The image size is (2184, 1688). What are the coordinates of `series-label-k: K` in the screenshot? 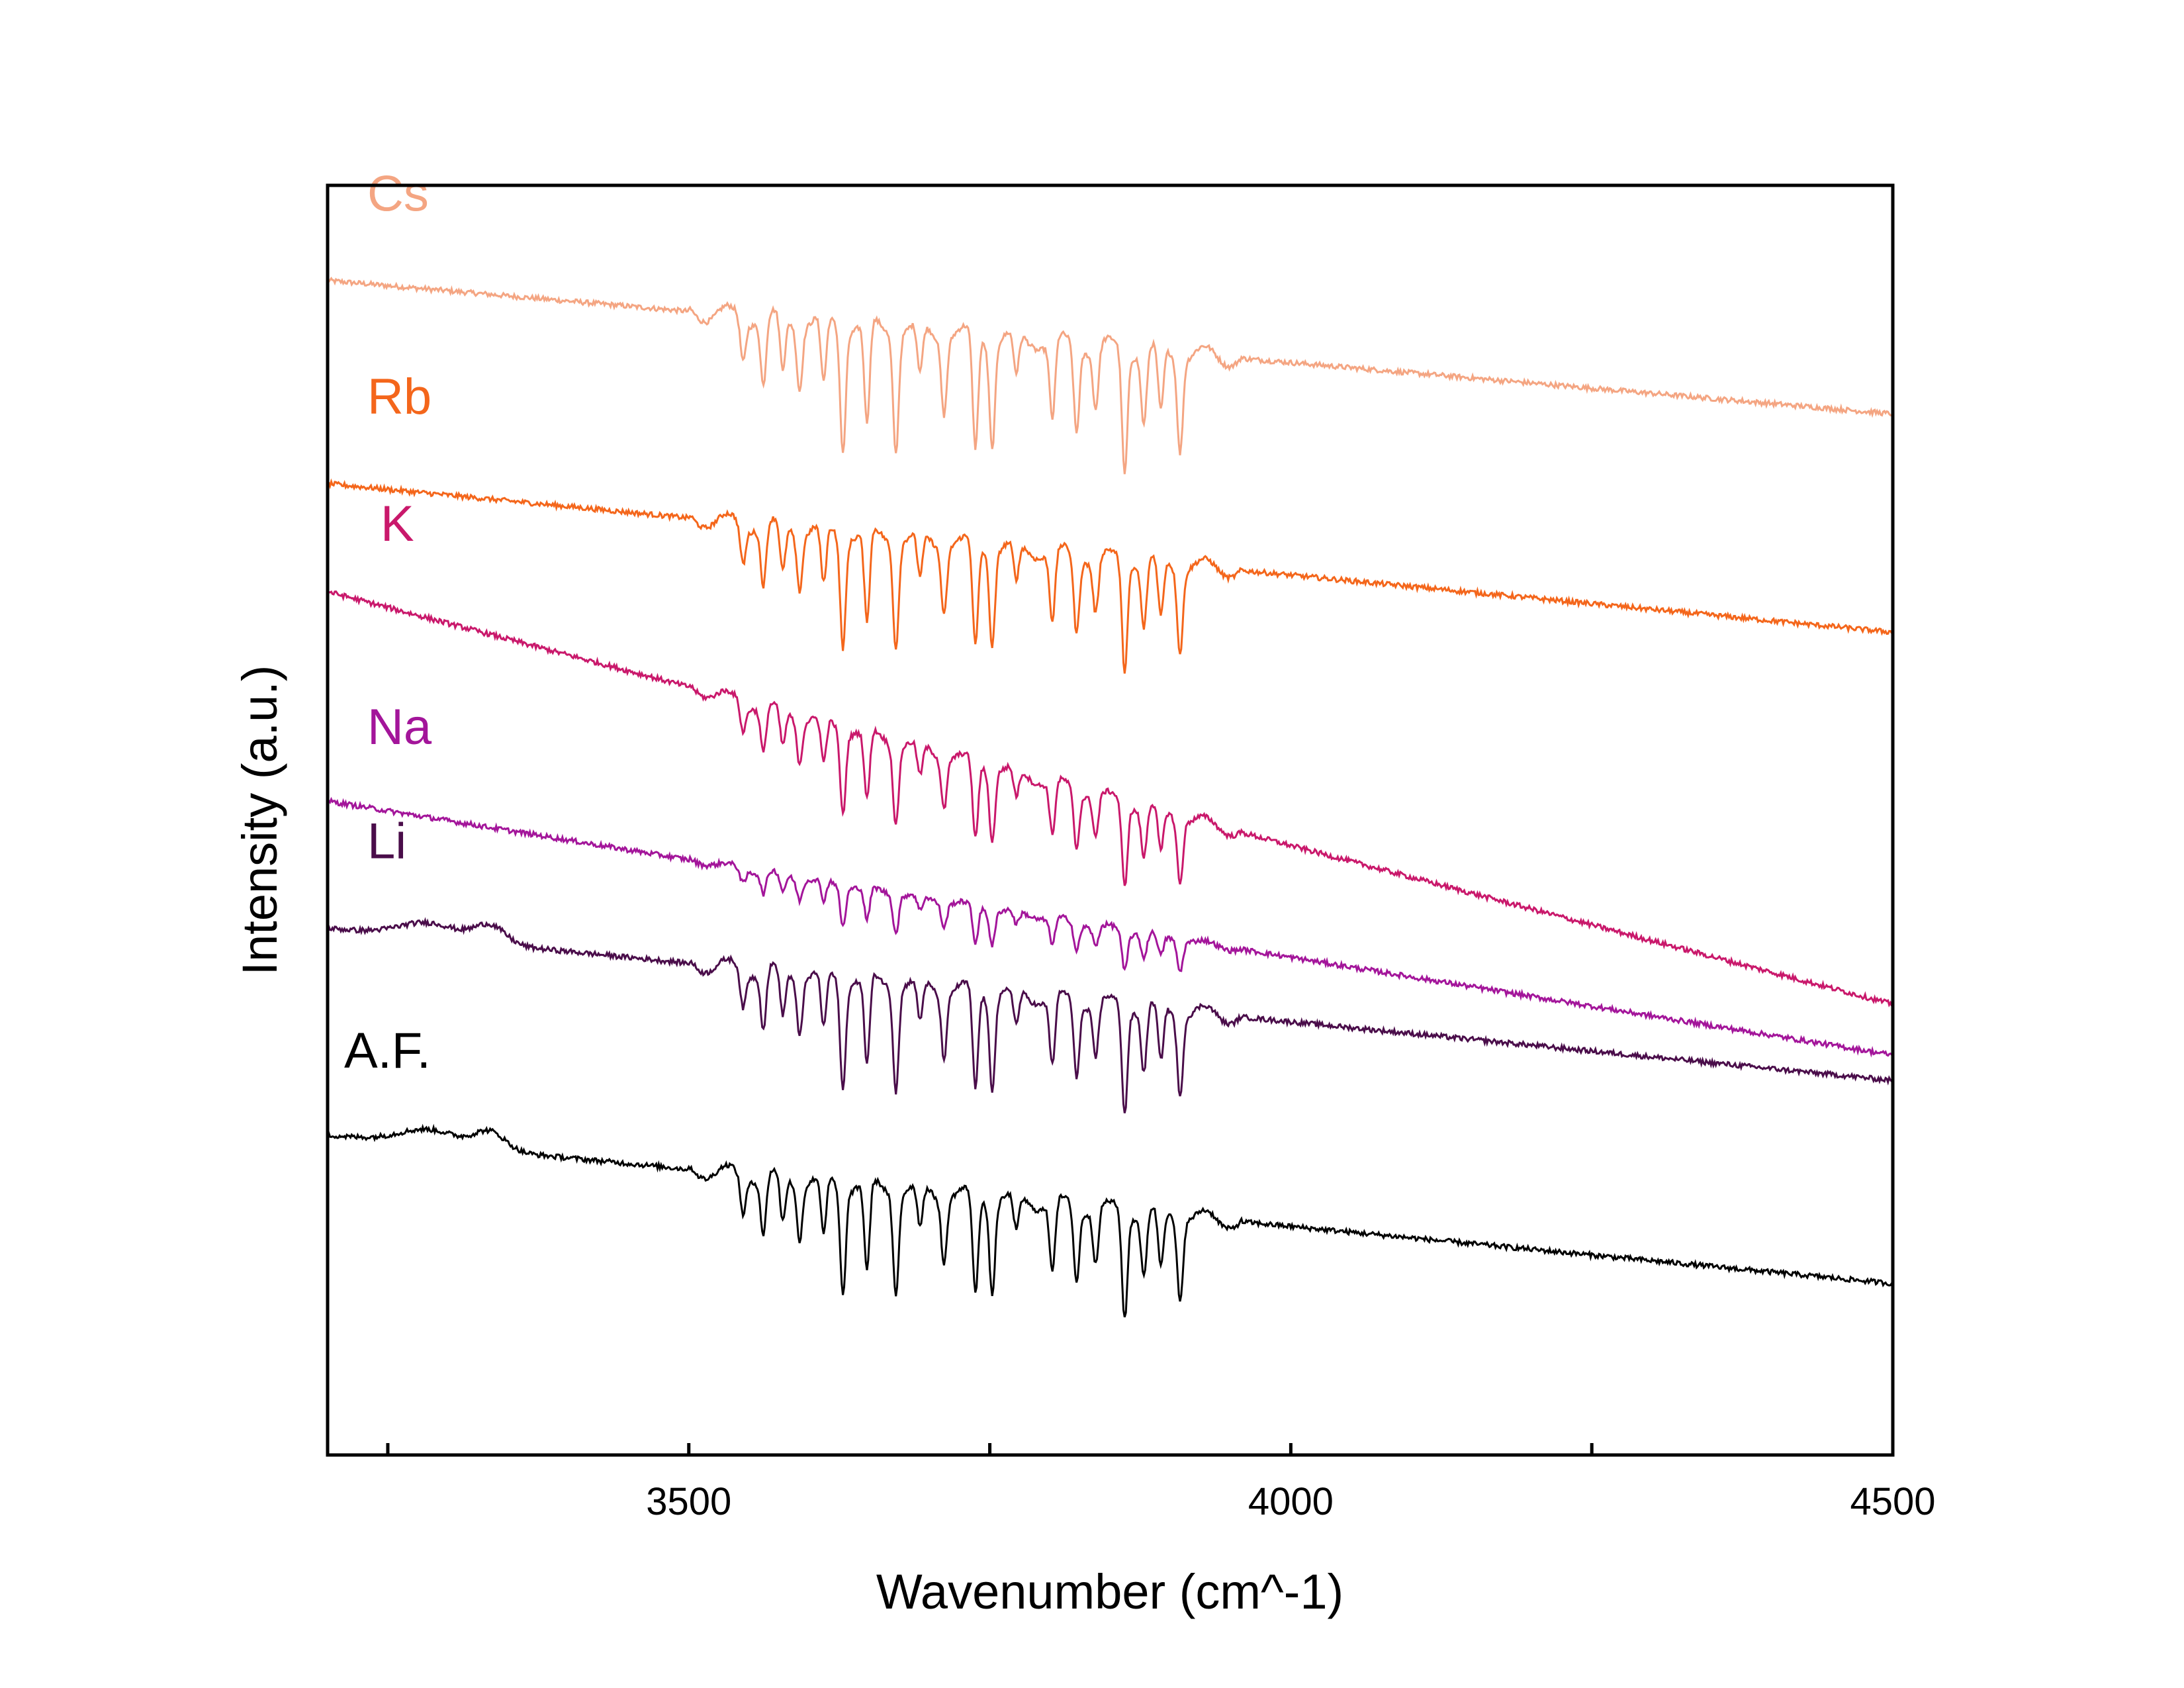 It's located at (397, 524).